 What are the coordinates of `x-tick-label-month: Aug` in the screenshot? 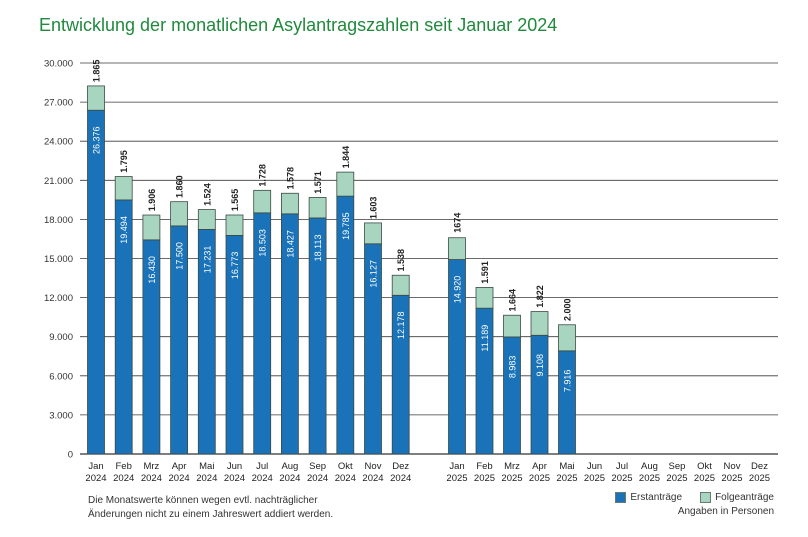 It's located at (289, 466).